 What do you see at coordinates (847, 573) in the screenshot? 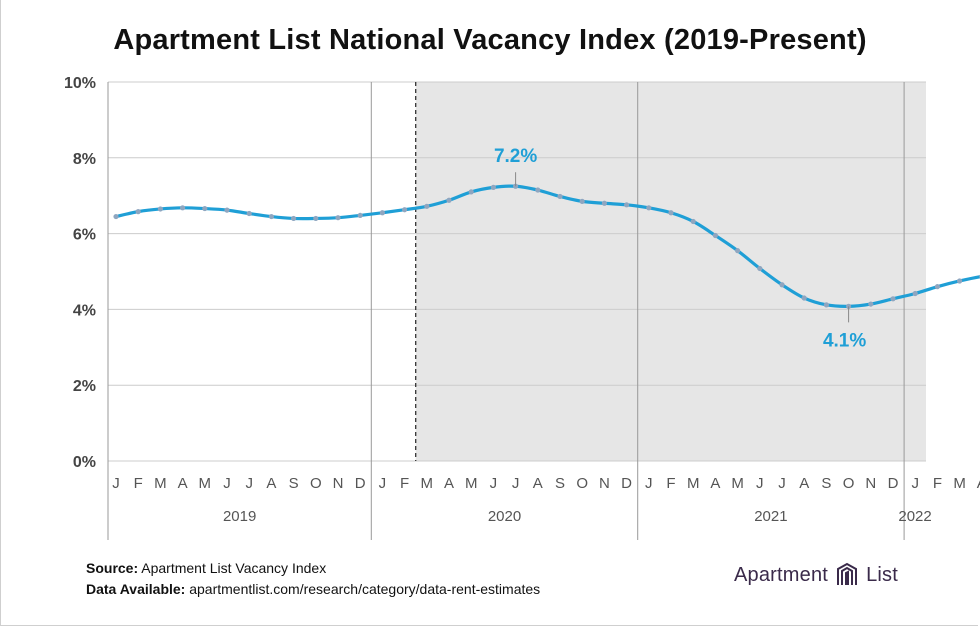
I see `logo-mark-icon` at bounding box center [847, 573].